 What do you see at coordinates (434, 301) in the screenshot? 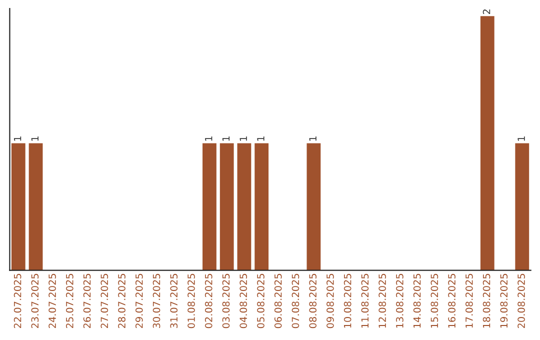
I see `x-tick-label: 15.08.2025` at bounding box center [434, 301].